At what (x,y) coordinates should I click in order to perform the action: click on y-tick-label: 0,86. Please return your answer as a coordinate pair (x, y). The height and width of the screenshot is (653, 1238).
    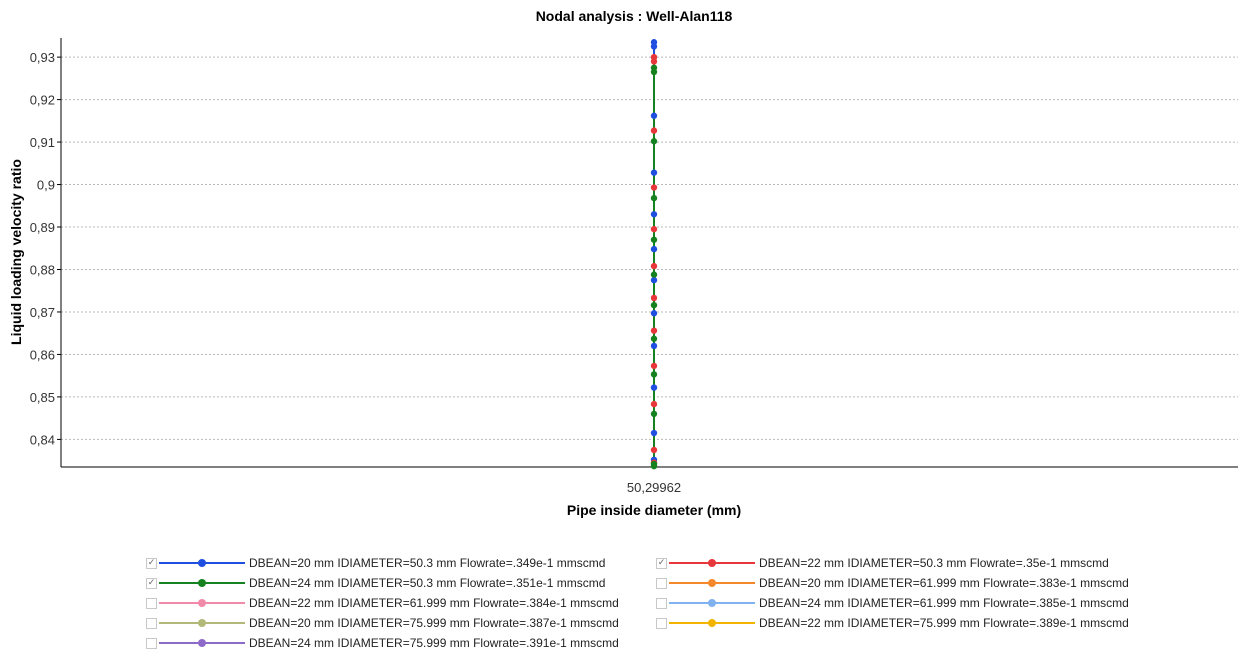
    Looking at the image, I should click on (42, 354).